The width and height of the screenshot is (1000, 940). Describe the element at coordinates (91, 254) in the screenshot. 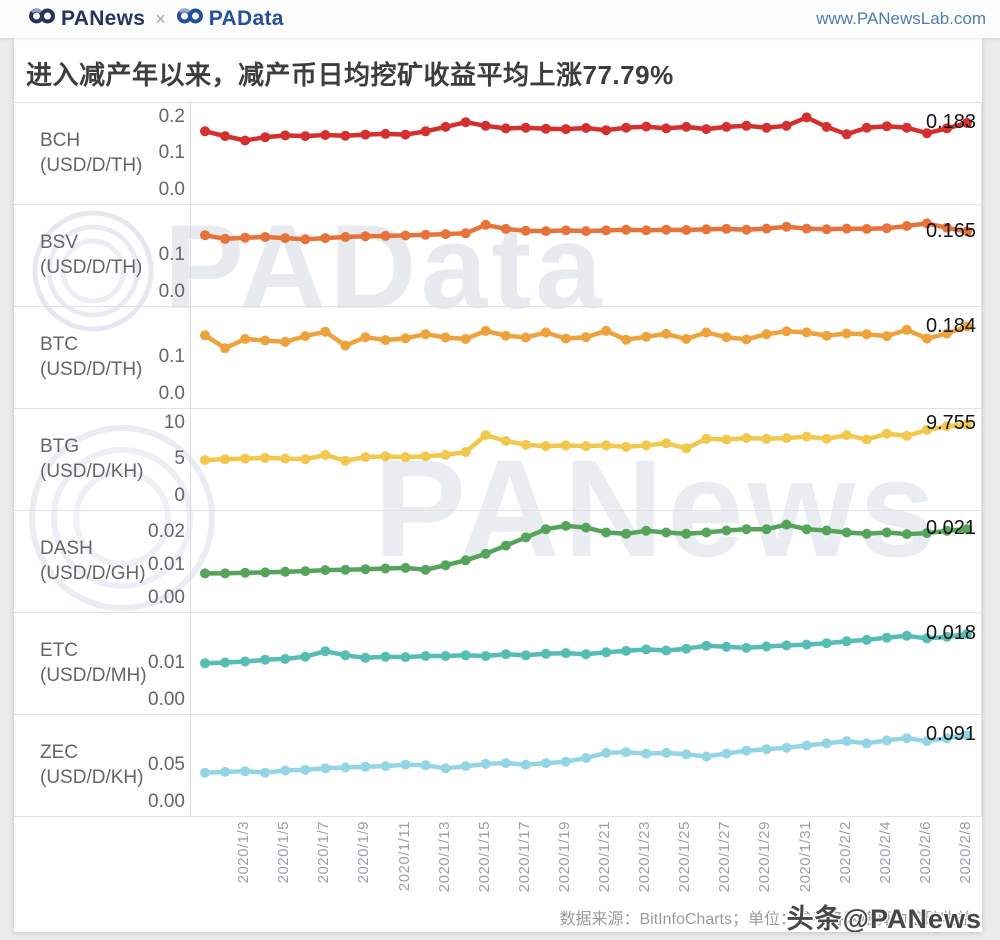

I see `panel-label: BSV (USD/D/TH)` at that location.